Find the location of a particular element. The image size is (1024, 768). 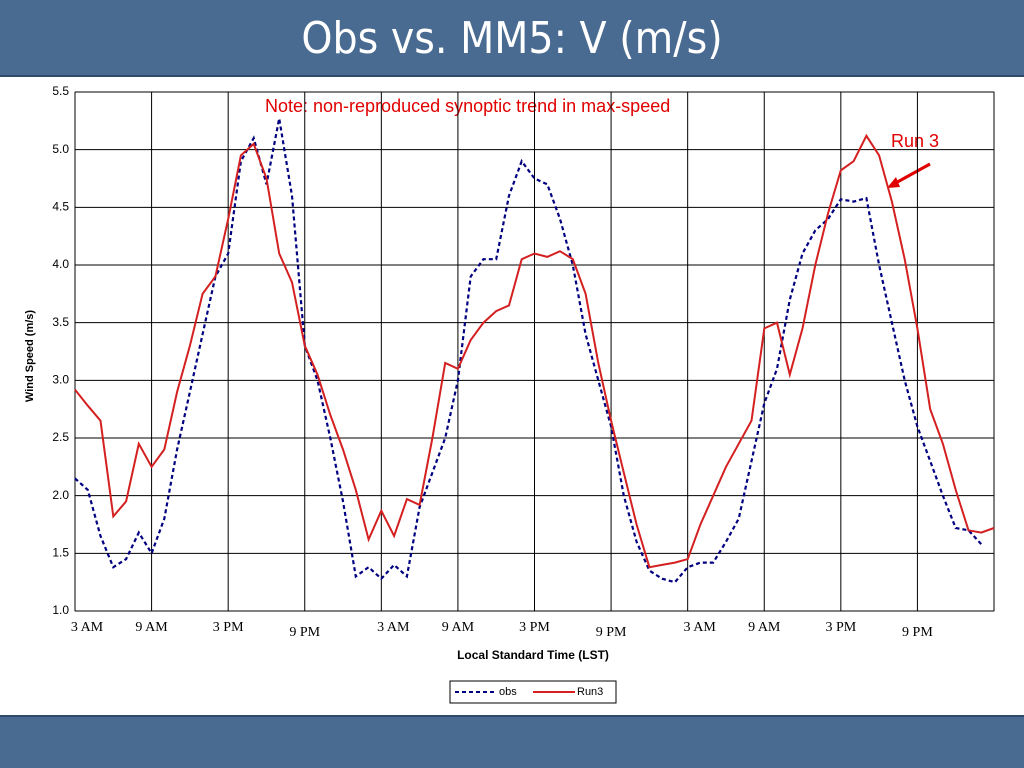

y-tick-label: 4.0 is located at coordinates (60, 264).